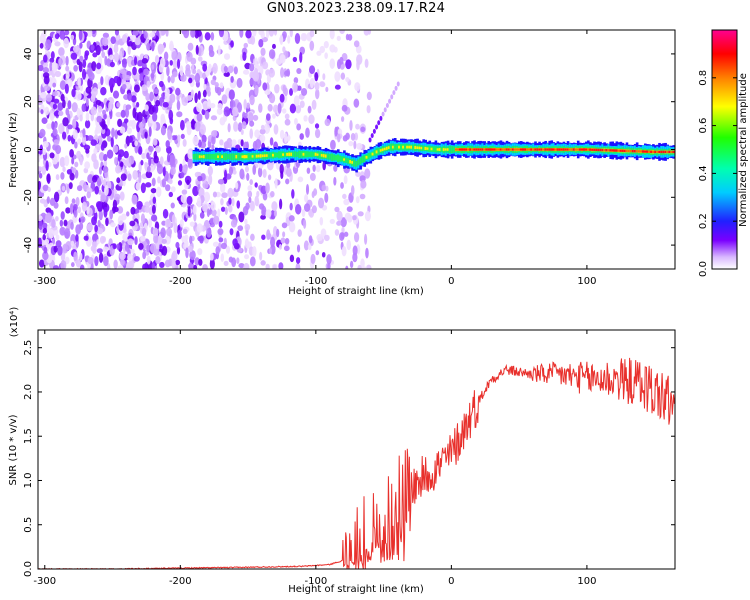 Image resolution: width=750 pixels, height=600 pixels. I want to click on snr-x-tick-label: -100, so click(315, 581).